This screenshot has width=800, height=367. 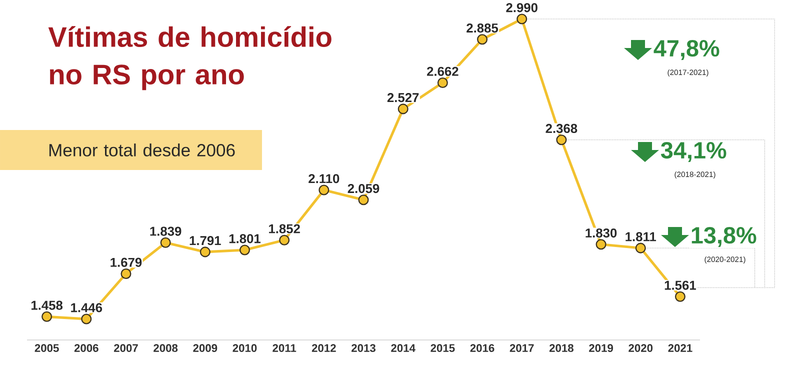 I want to click on data-label: 1.458, so click(x=47, y=305).